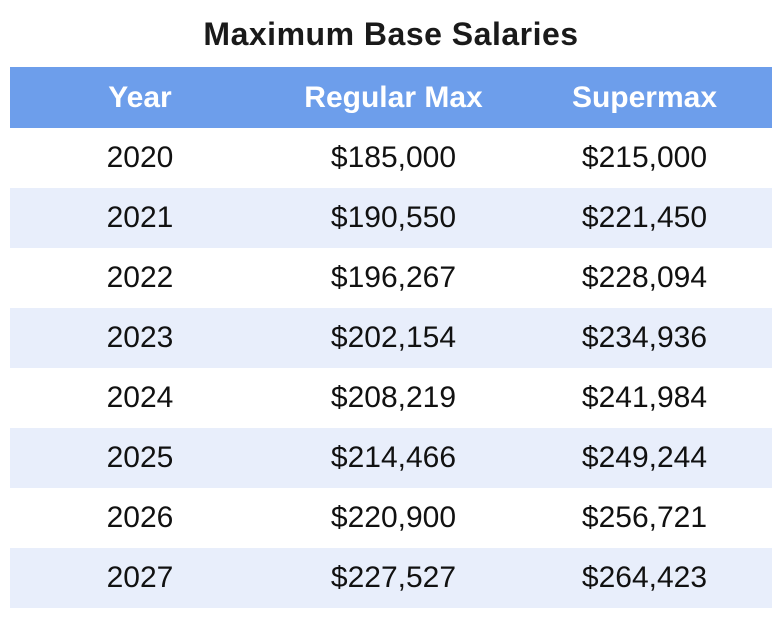  What do you see at coordinates (644, 518) in the screenshot?
I see `supermax-cell: $256,721` at bounding box center [644, 518].